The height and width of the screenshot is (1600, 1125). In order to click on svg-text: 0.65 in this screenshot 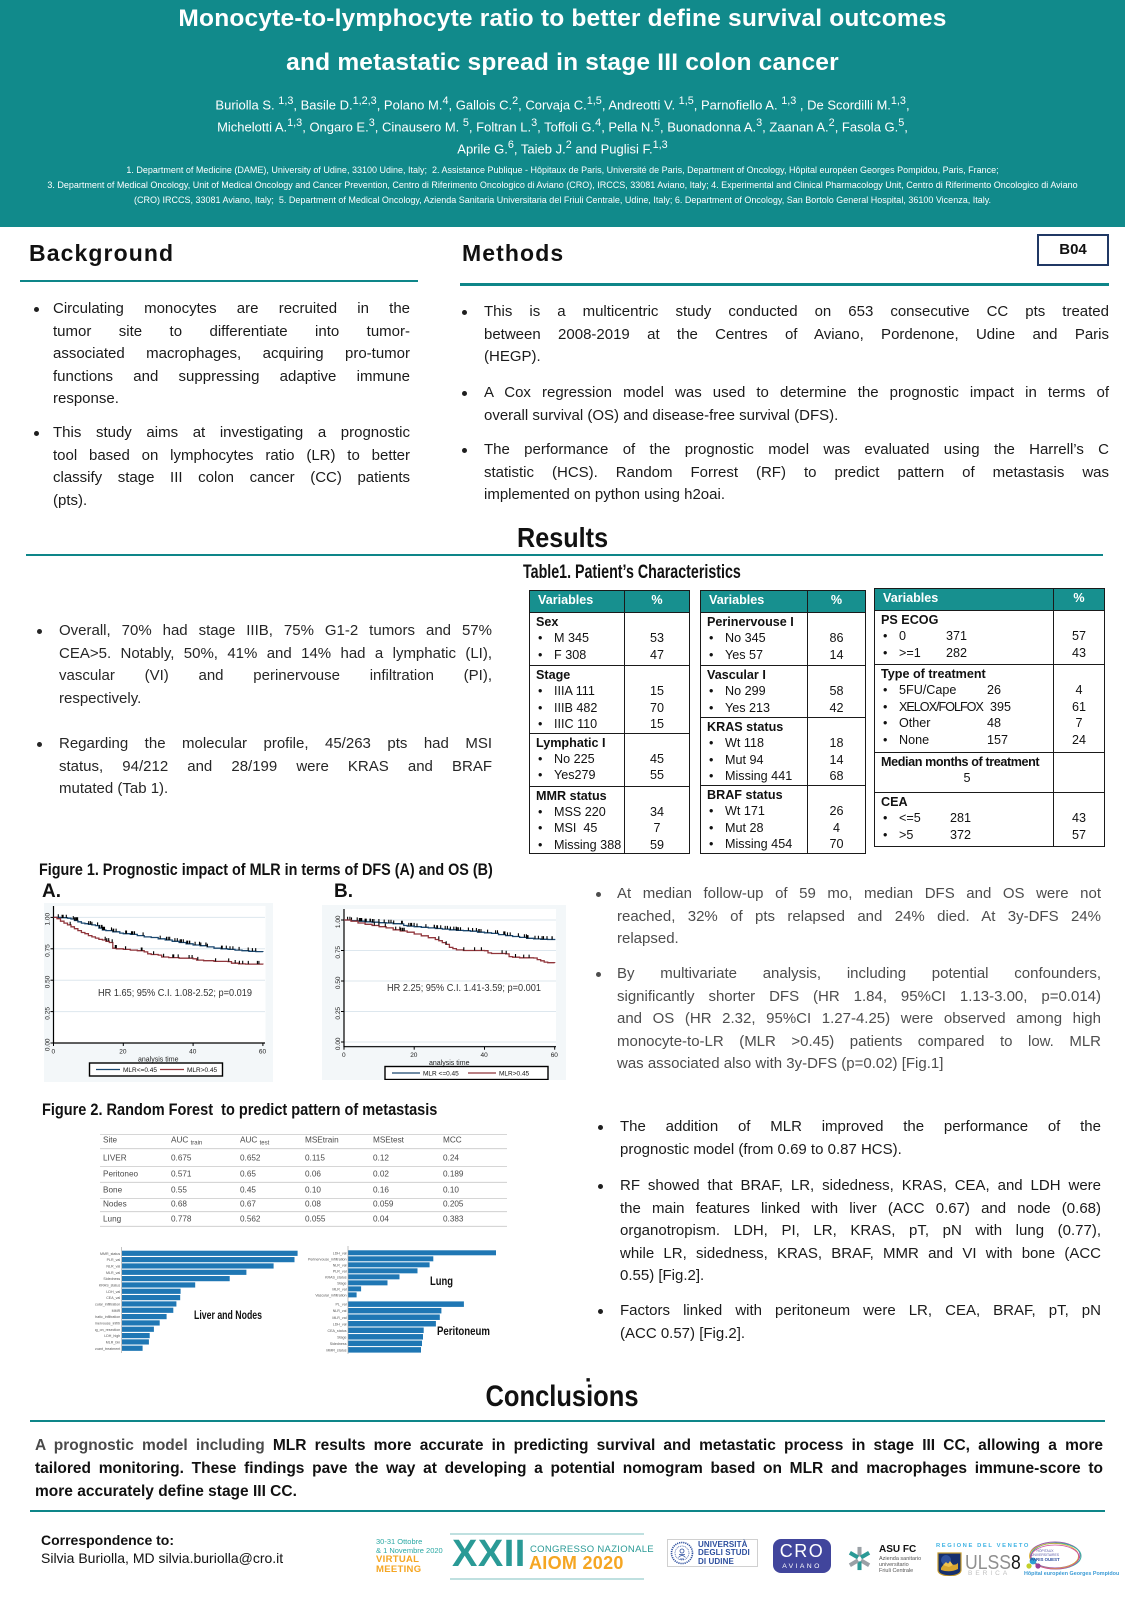, I will do `click(248, 1174)`.